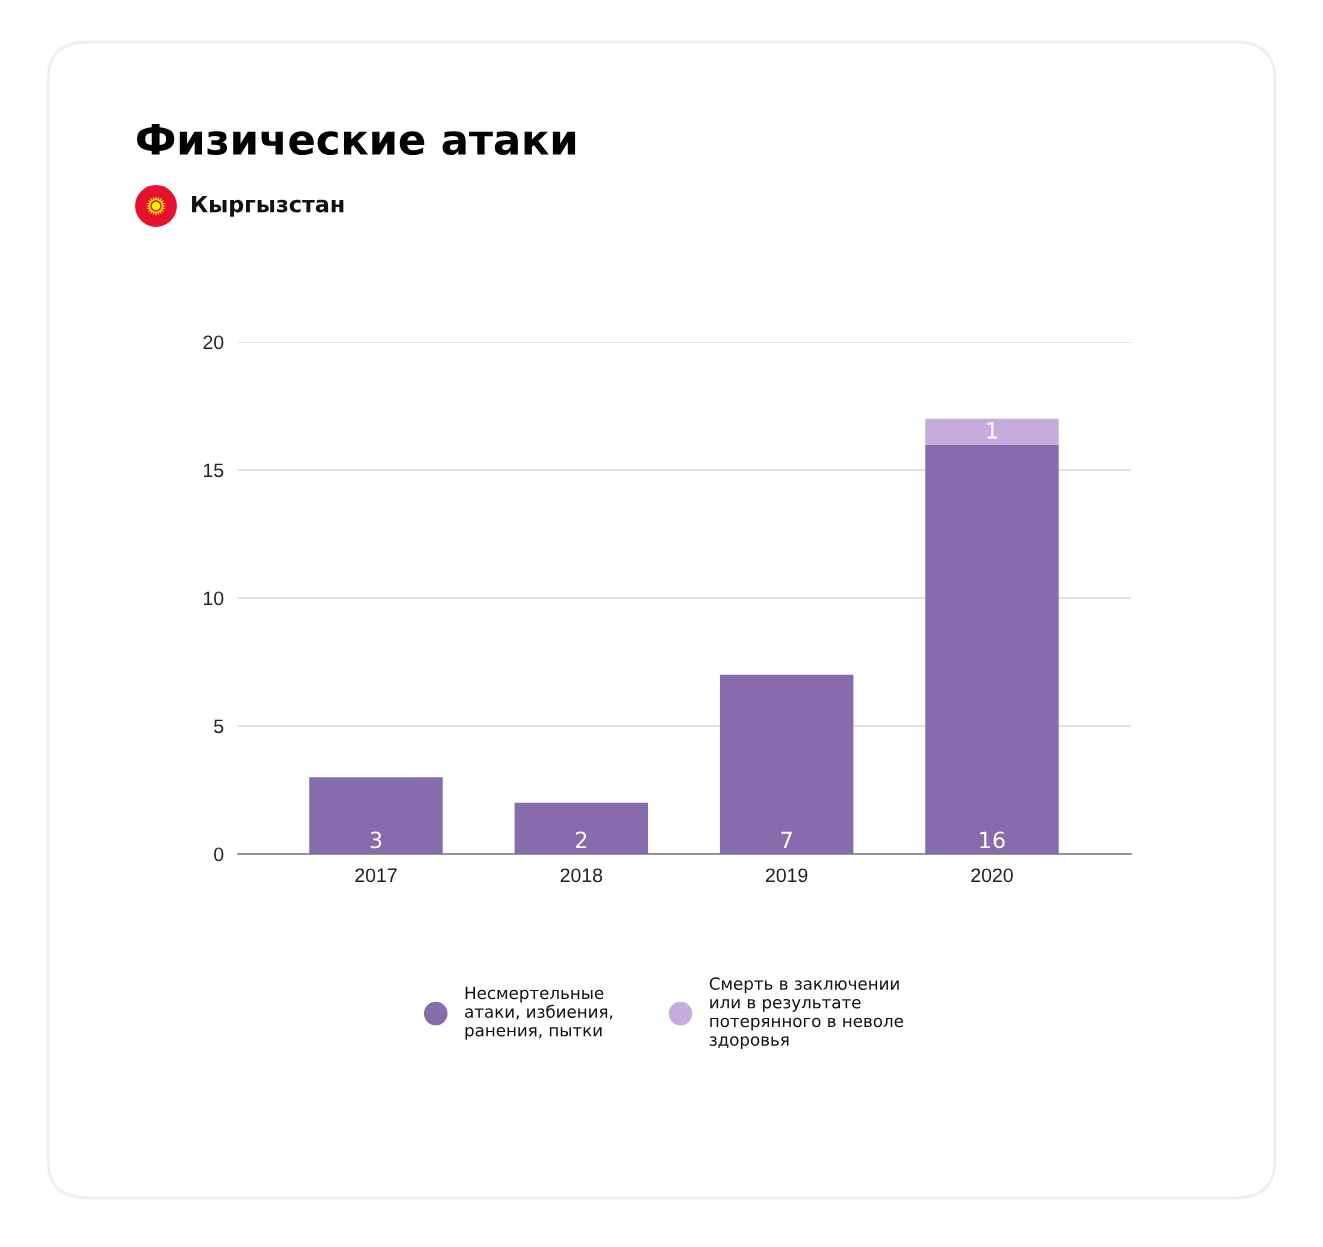 This screenshot has width=1323, height=1247. What do you see at coordinates (787, 875) in the screenshot?
I see `x-tick-label: 2019` at bounding box center [787, 875].